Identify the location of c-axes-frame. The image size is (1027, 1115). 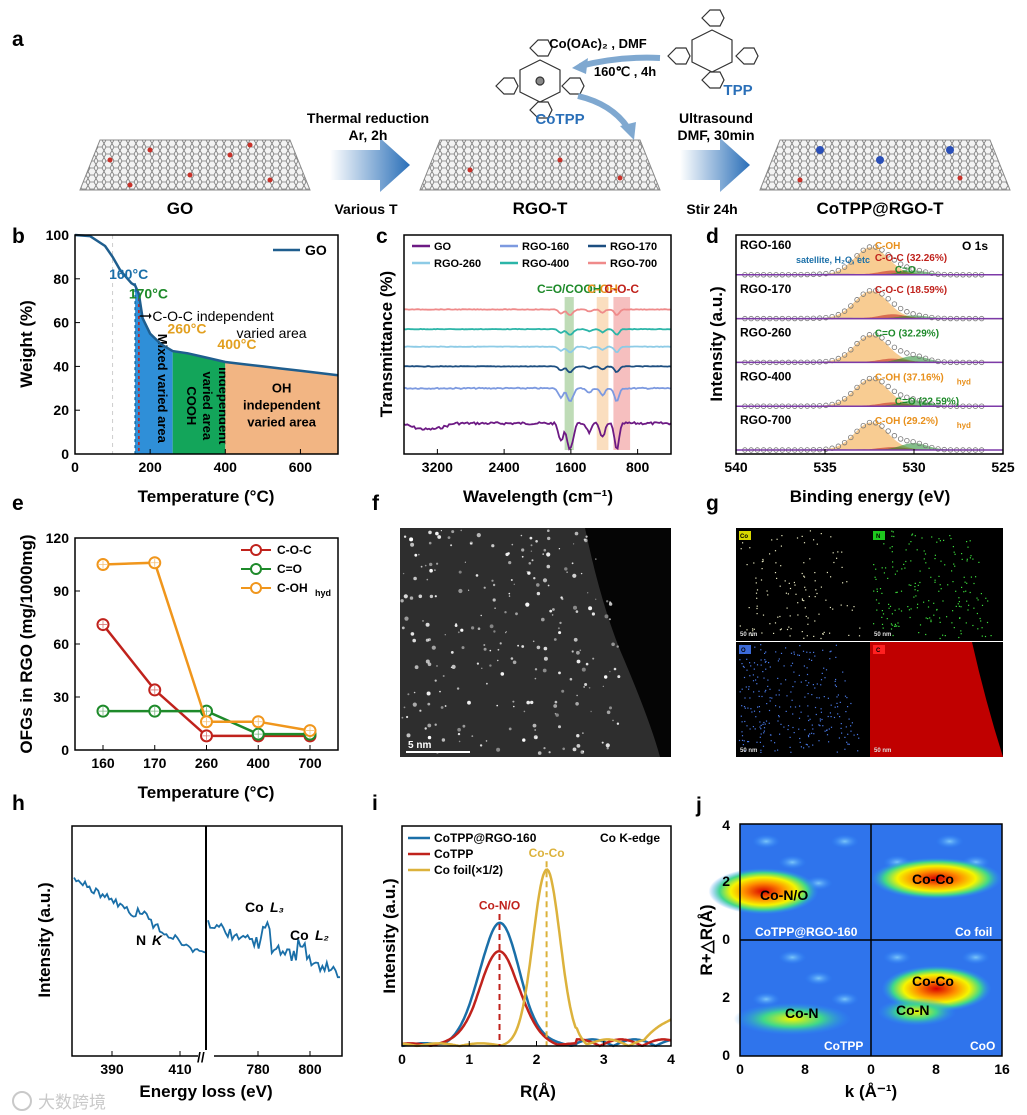
(537, 344).